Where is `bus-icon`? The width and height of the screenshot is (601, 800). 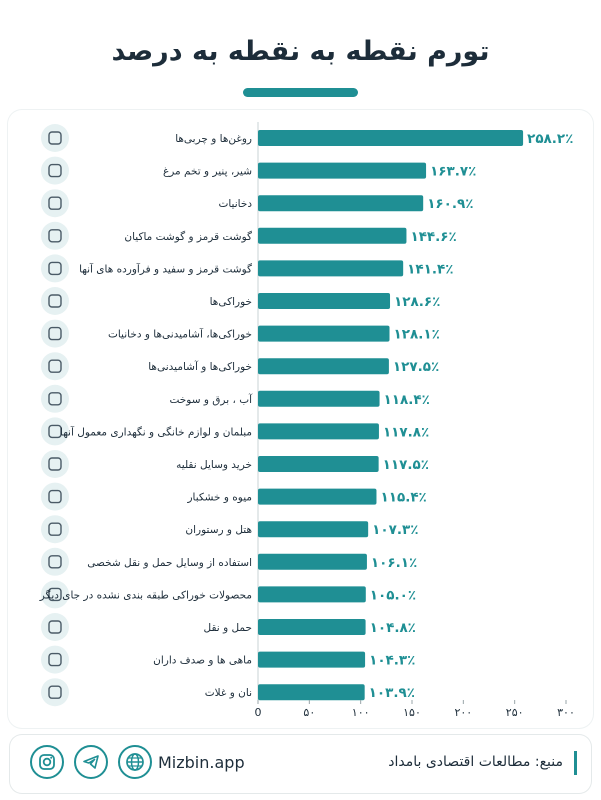
bus-icon is located at coordinates (55, 561).